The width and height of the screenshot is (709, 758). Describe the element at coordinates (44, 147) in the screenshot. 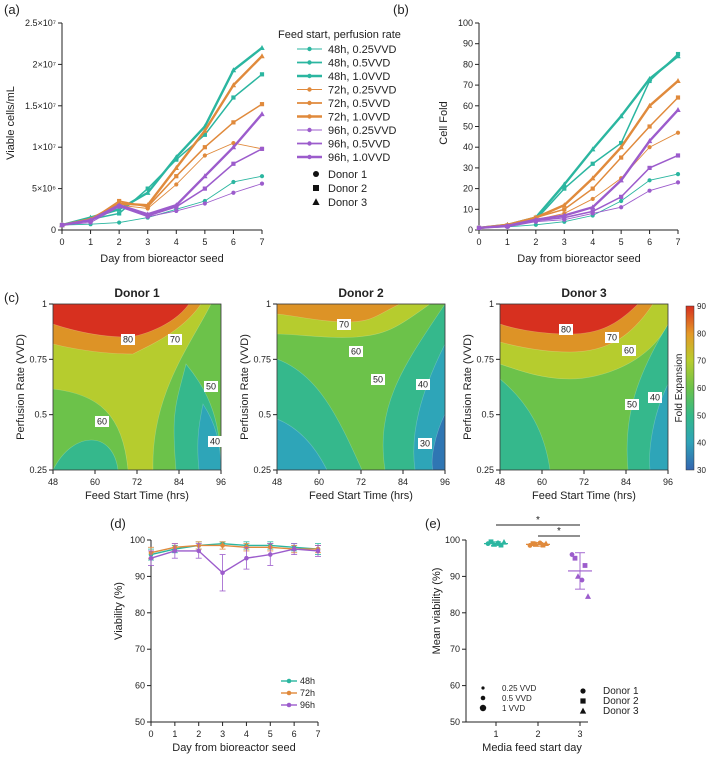

I see `chart-a-ytick-label: 1×10⁷` at that location.